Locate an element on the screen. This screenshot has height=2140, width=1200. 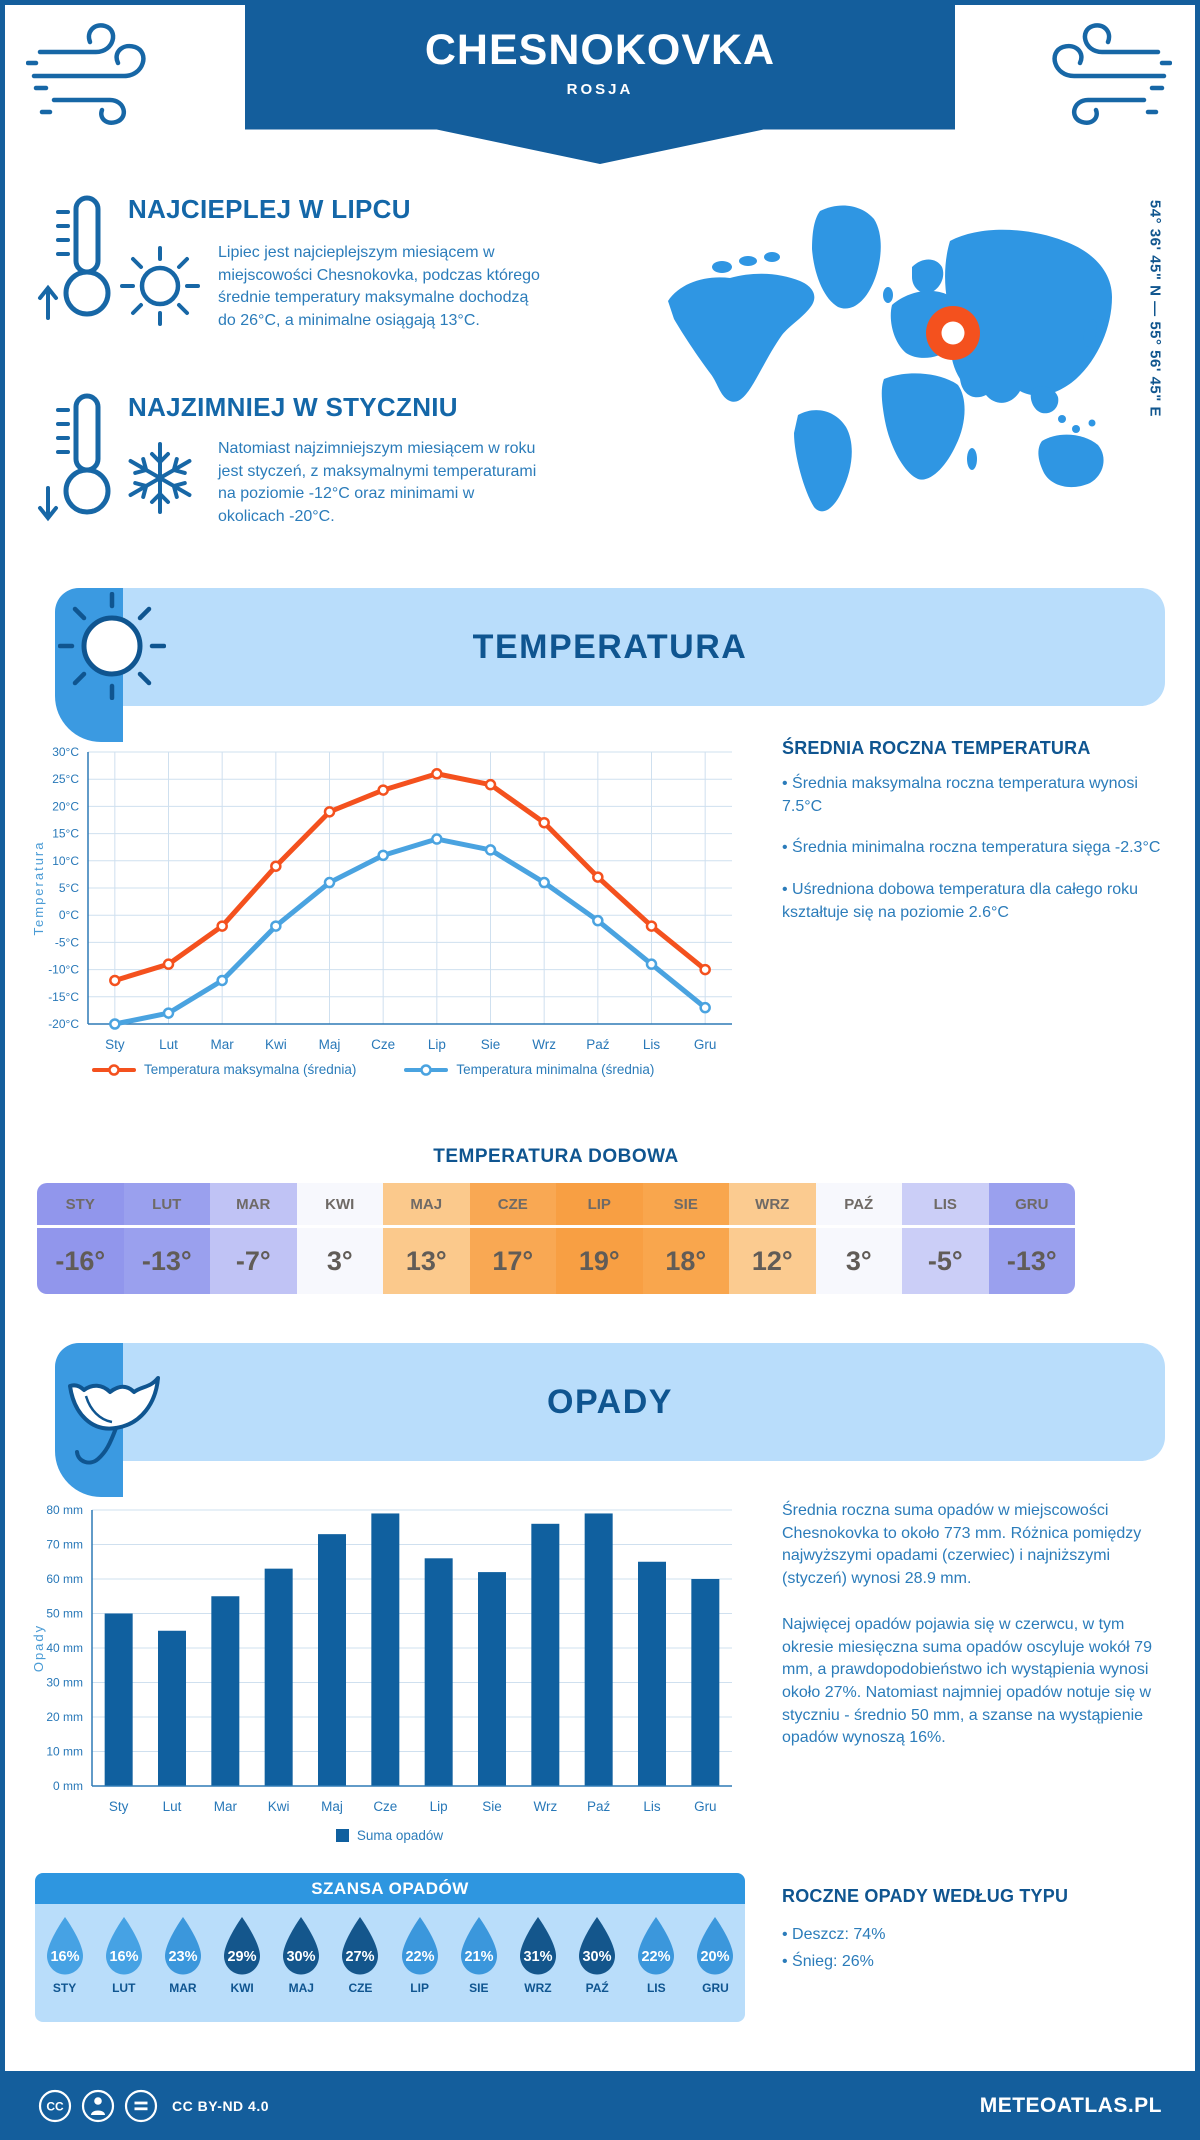
precipitation-band-title: OPADY is located at coordinates (610, 1402).